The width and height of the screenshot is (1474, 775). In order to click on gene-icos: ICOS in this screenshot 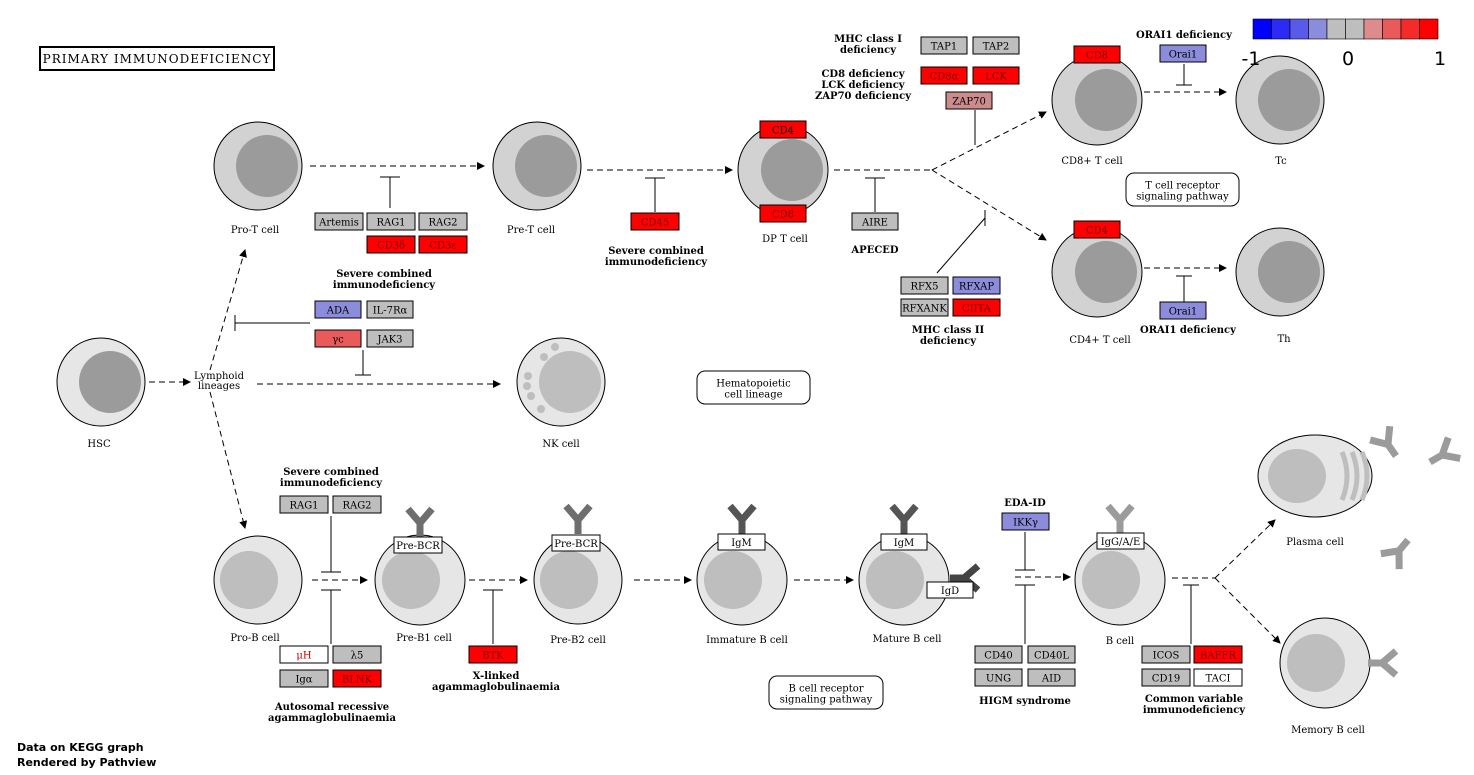, I will do `click(1166, 654)`.